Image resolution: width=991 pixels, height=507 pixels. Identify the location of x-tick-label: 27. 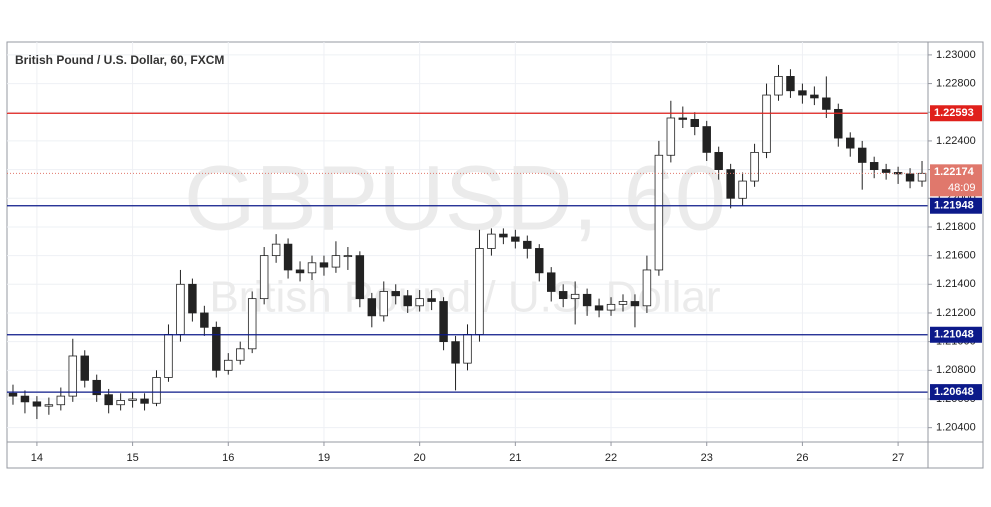
(898, 458).